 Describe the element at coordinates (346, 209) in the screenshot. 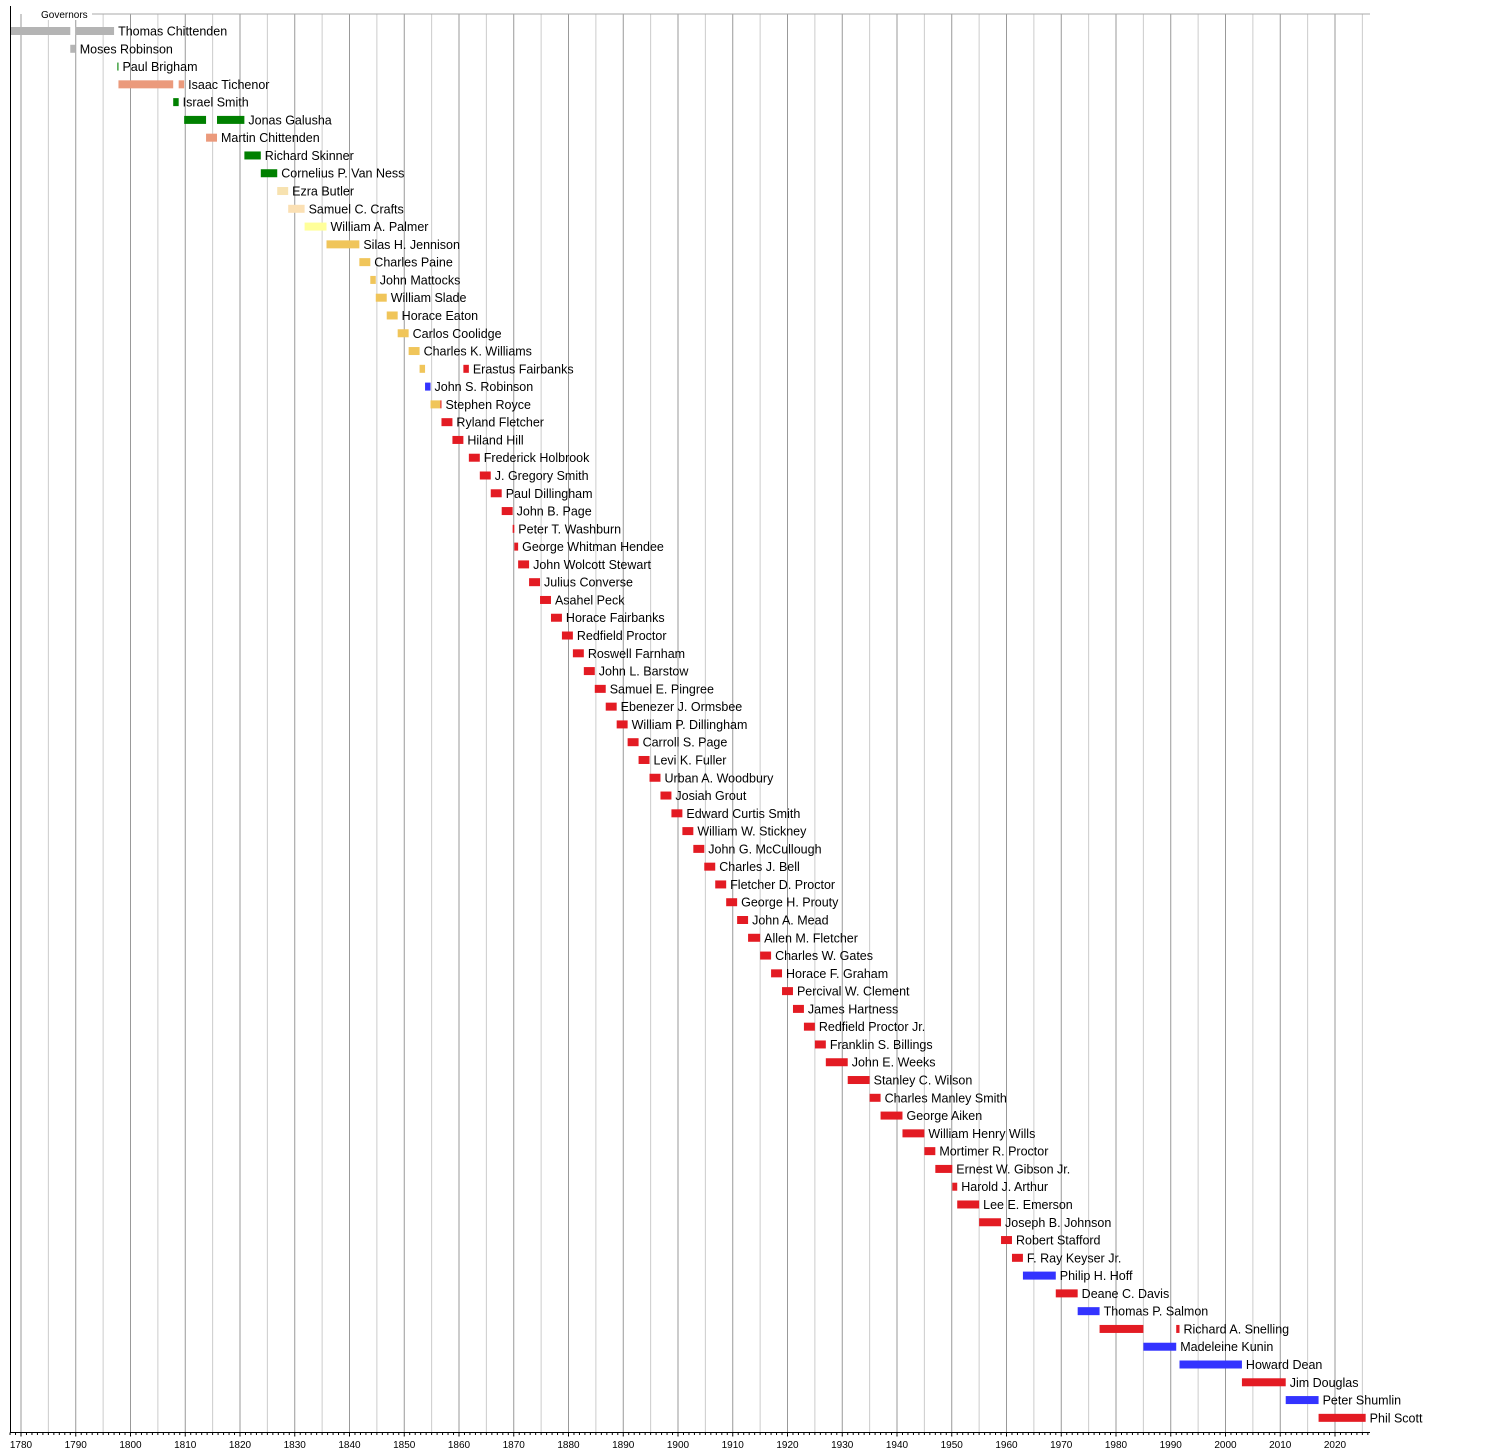

I see `governor-row: Samuel C. Crafts` at that location.